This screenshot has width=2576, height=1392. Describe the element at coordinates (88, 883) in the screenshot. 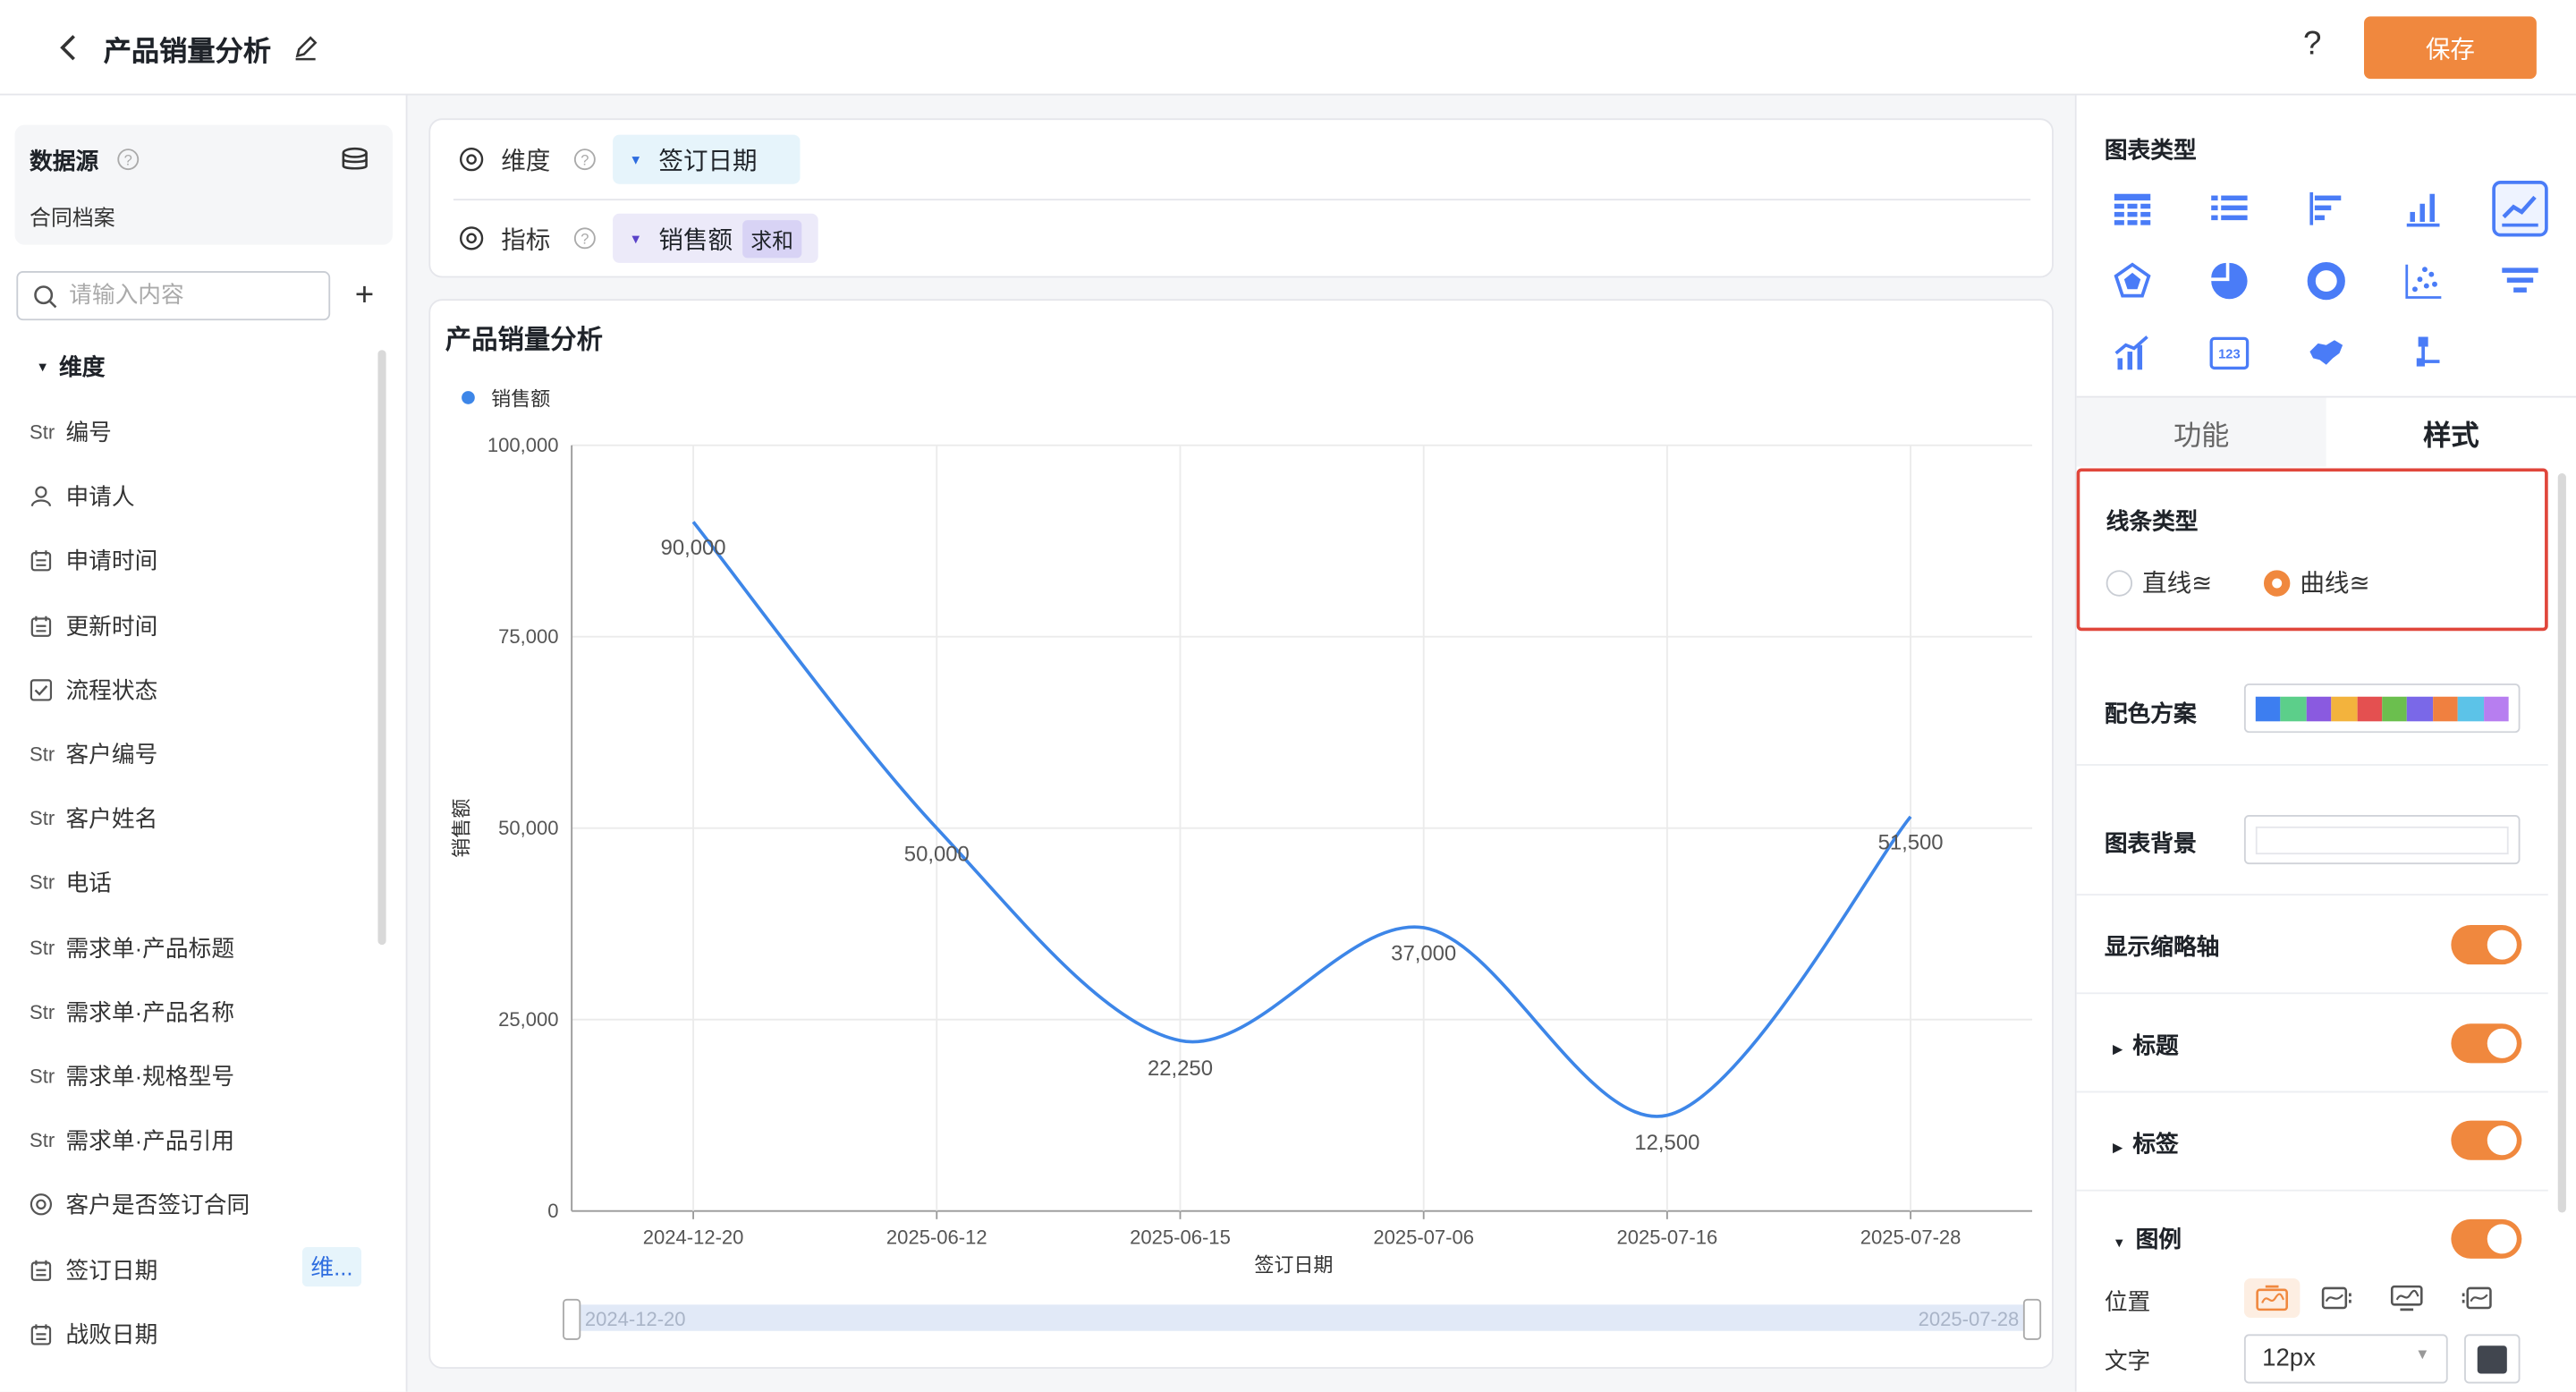

I see `field-label: 电话` at that location.